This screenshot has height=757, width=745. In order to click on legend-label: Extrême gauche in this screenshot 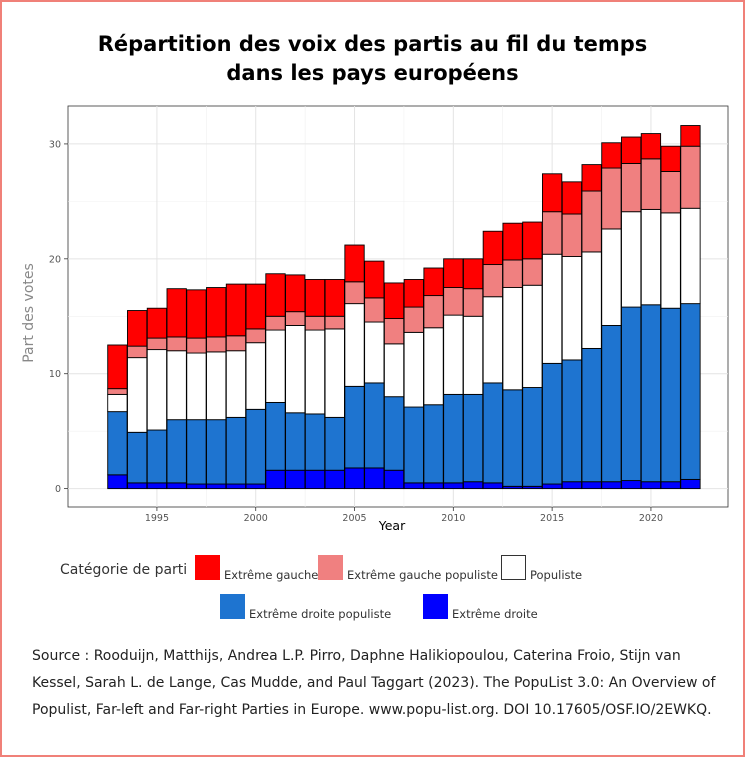, I will do `click(271, 575)`.